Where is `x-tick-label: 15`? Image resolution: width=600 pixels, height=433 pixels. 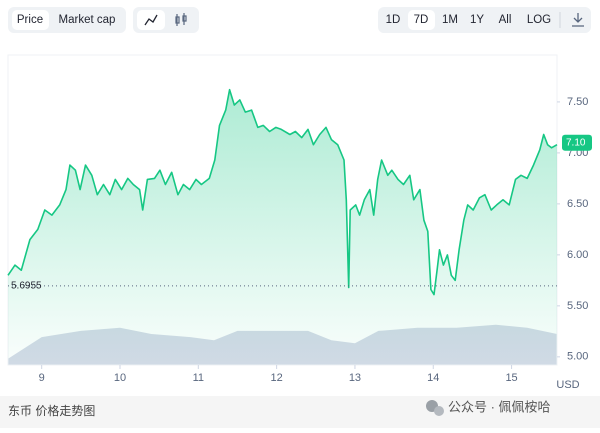 x-tick-label: 15 is located at coordinates (511, 378).